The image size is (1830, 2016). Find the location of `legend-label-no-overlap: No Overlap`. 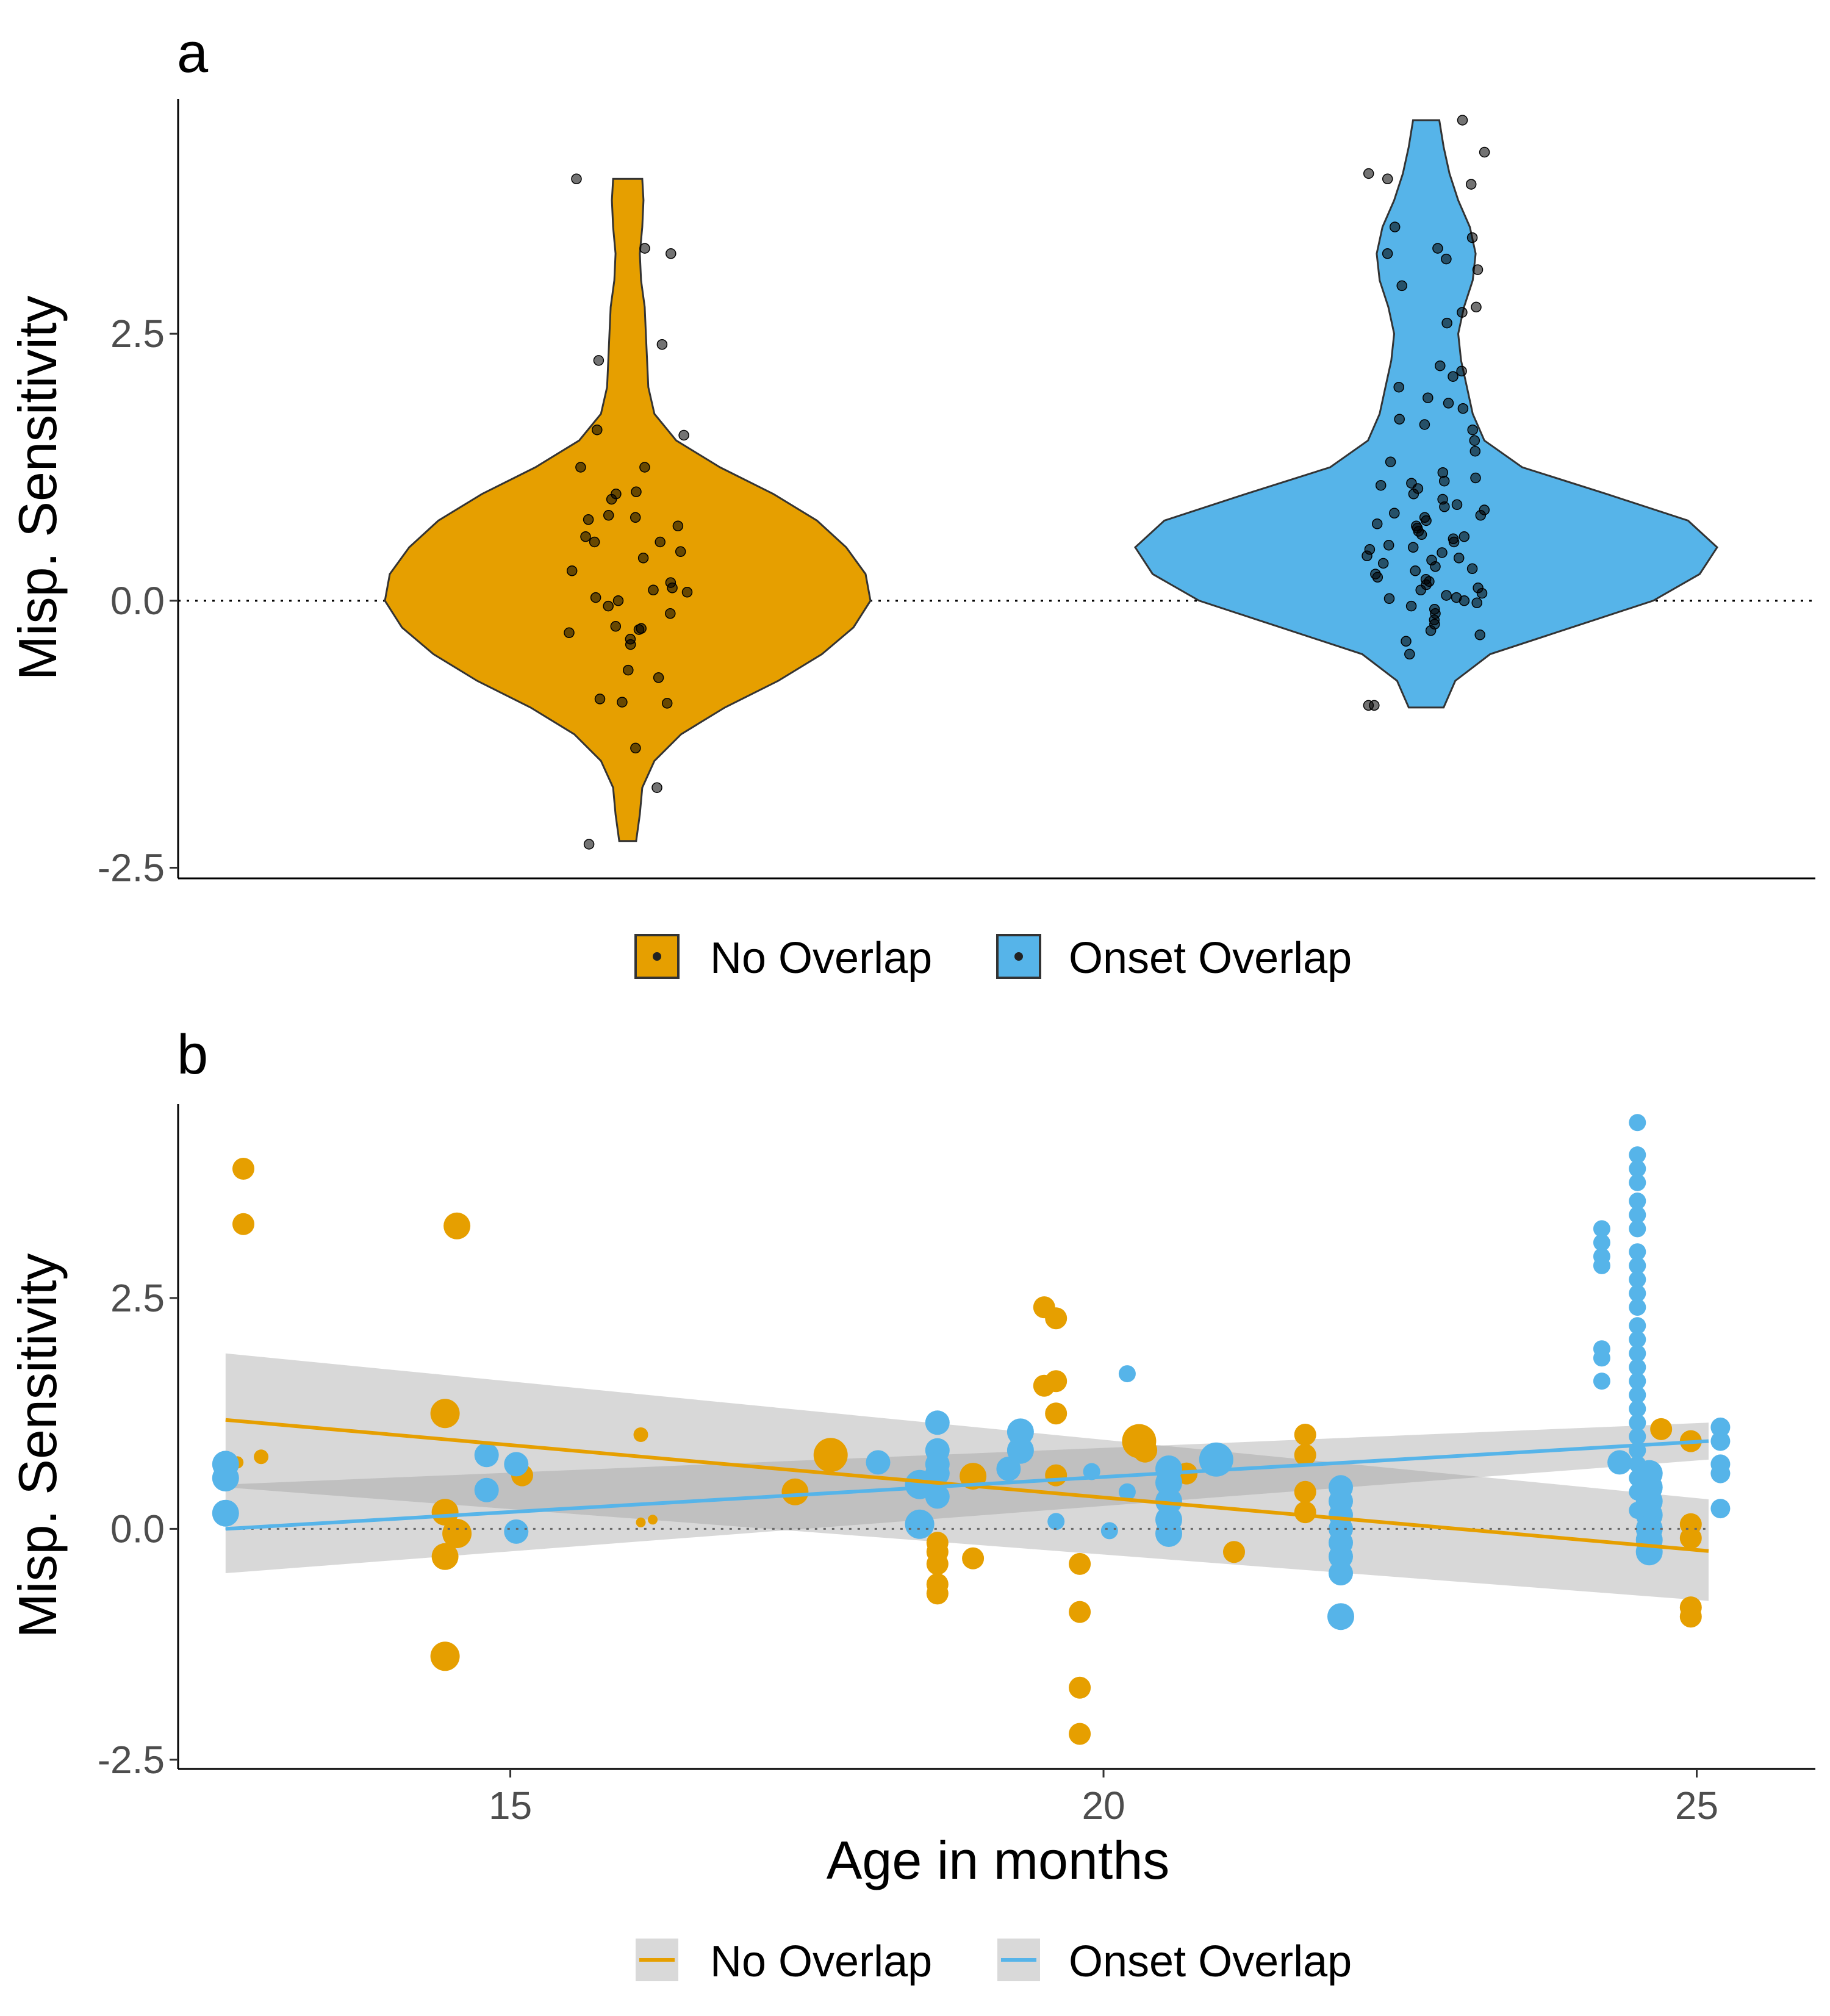

legend-label-no-overlap: No Overlap is located at coordinates (821, 958).